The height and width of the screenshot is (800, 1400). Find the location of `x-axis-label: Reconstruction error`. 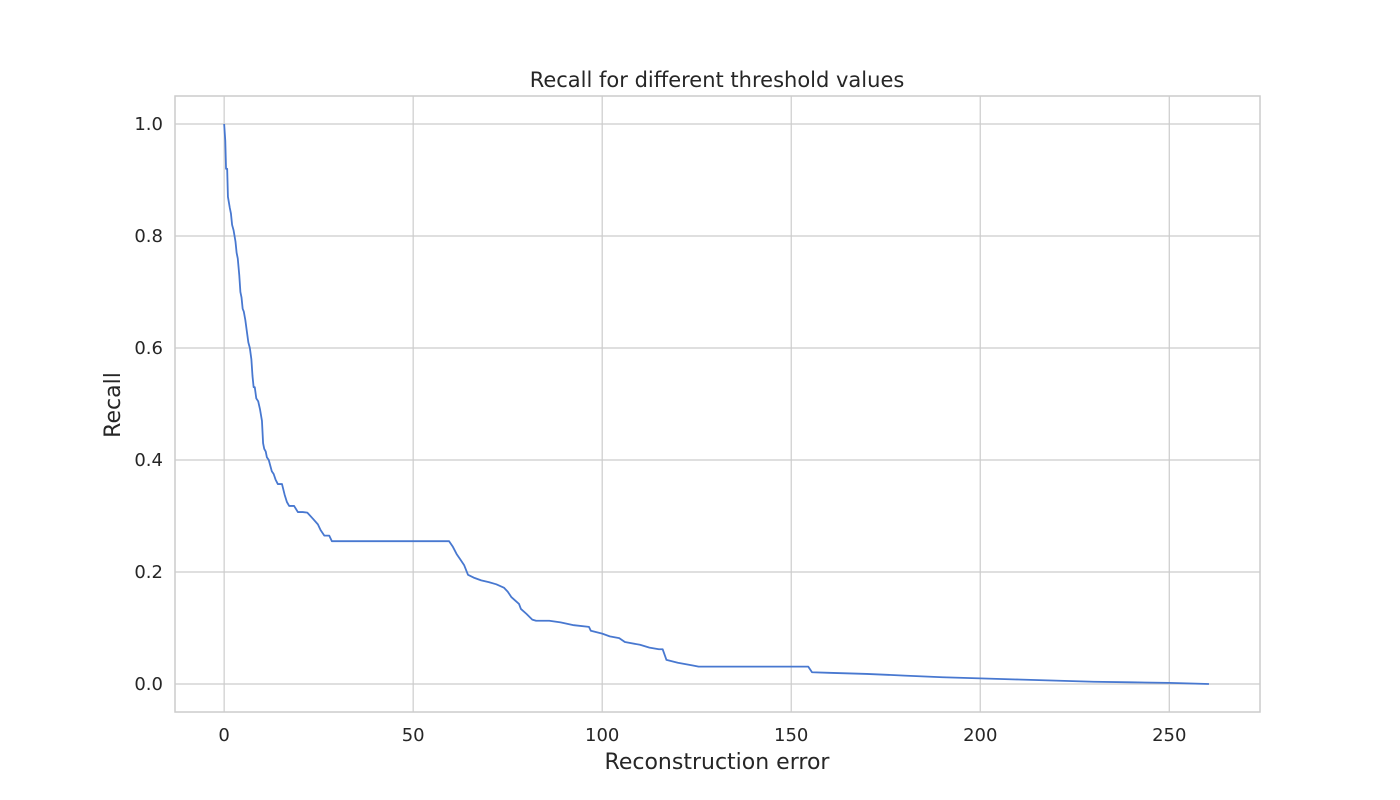

x-axis-label: Reconstruction error is located at coordinates (718, 762).